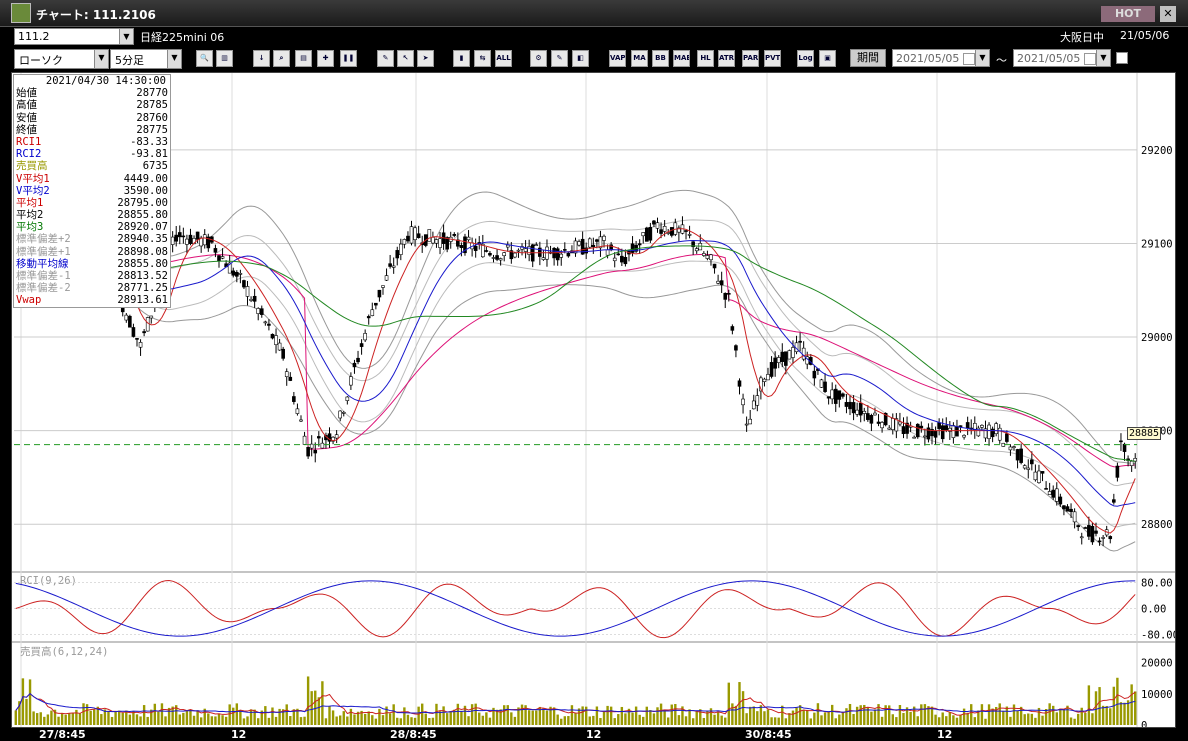 The width and height of the screenshot is (1188, 741). Describe the element at coordinates (538, 58) in the screenshot. I see `gear-icon: ⚙` at that location.